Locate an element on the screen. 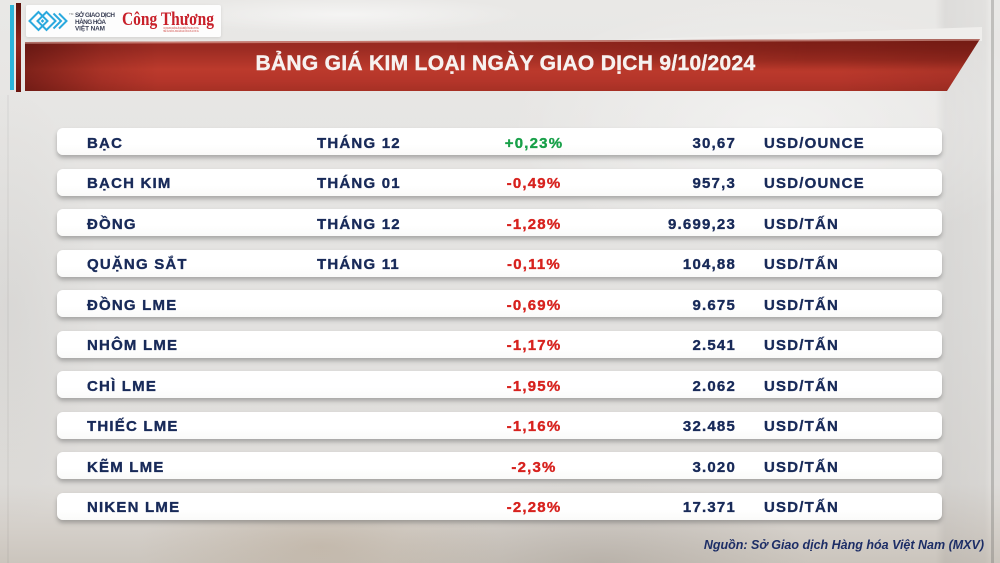  svg-text: VIỆT NAM is located at coordinates (90, 28).